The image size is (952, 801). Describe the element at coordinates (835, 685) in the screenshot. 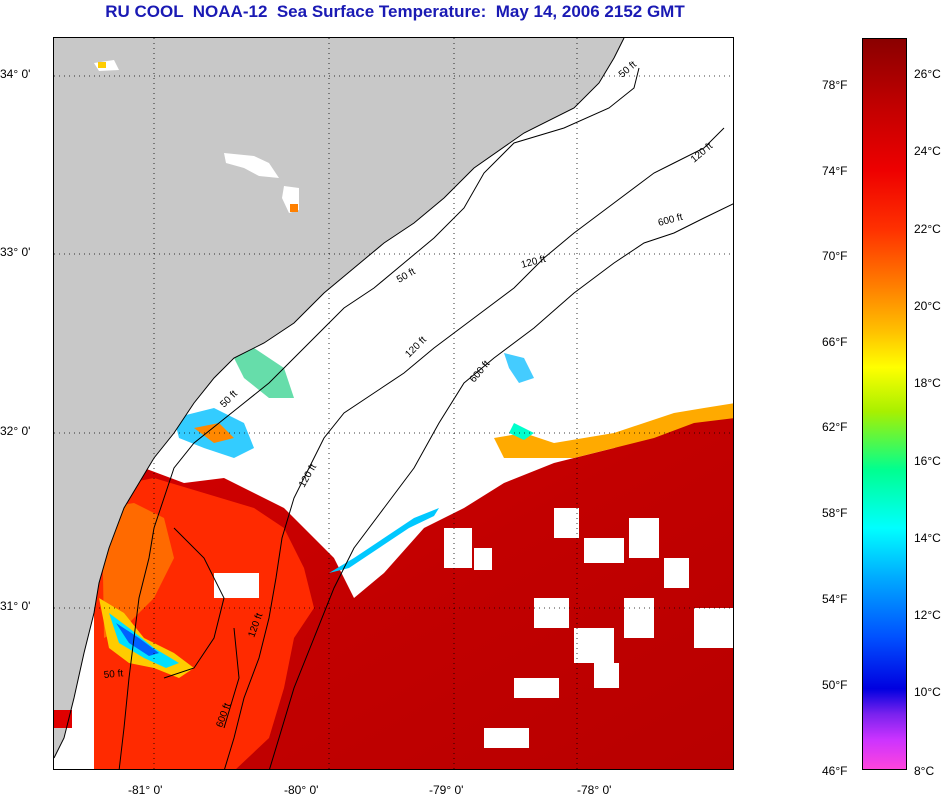

I see `colorbar-f-label: 50°F` at that location.